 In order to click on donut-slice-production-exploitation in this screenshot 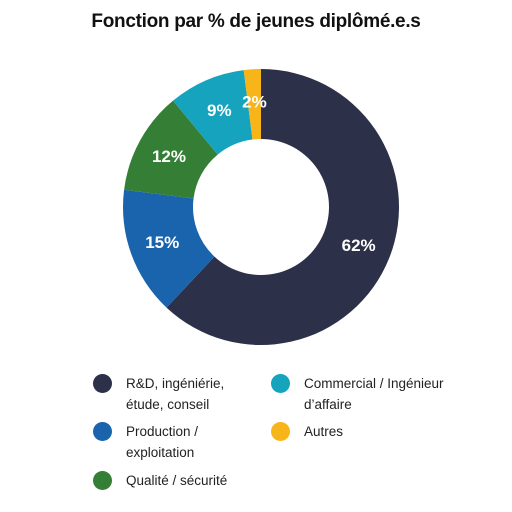, I will do `click(169, 248)`.